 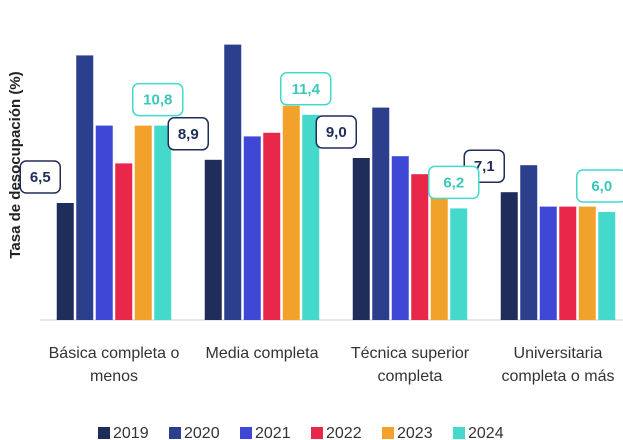 I want to click on legend-label: 2023, so click(x=415, y=432).